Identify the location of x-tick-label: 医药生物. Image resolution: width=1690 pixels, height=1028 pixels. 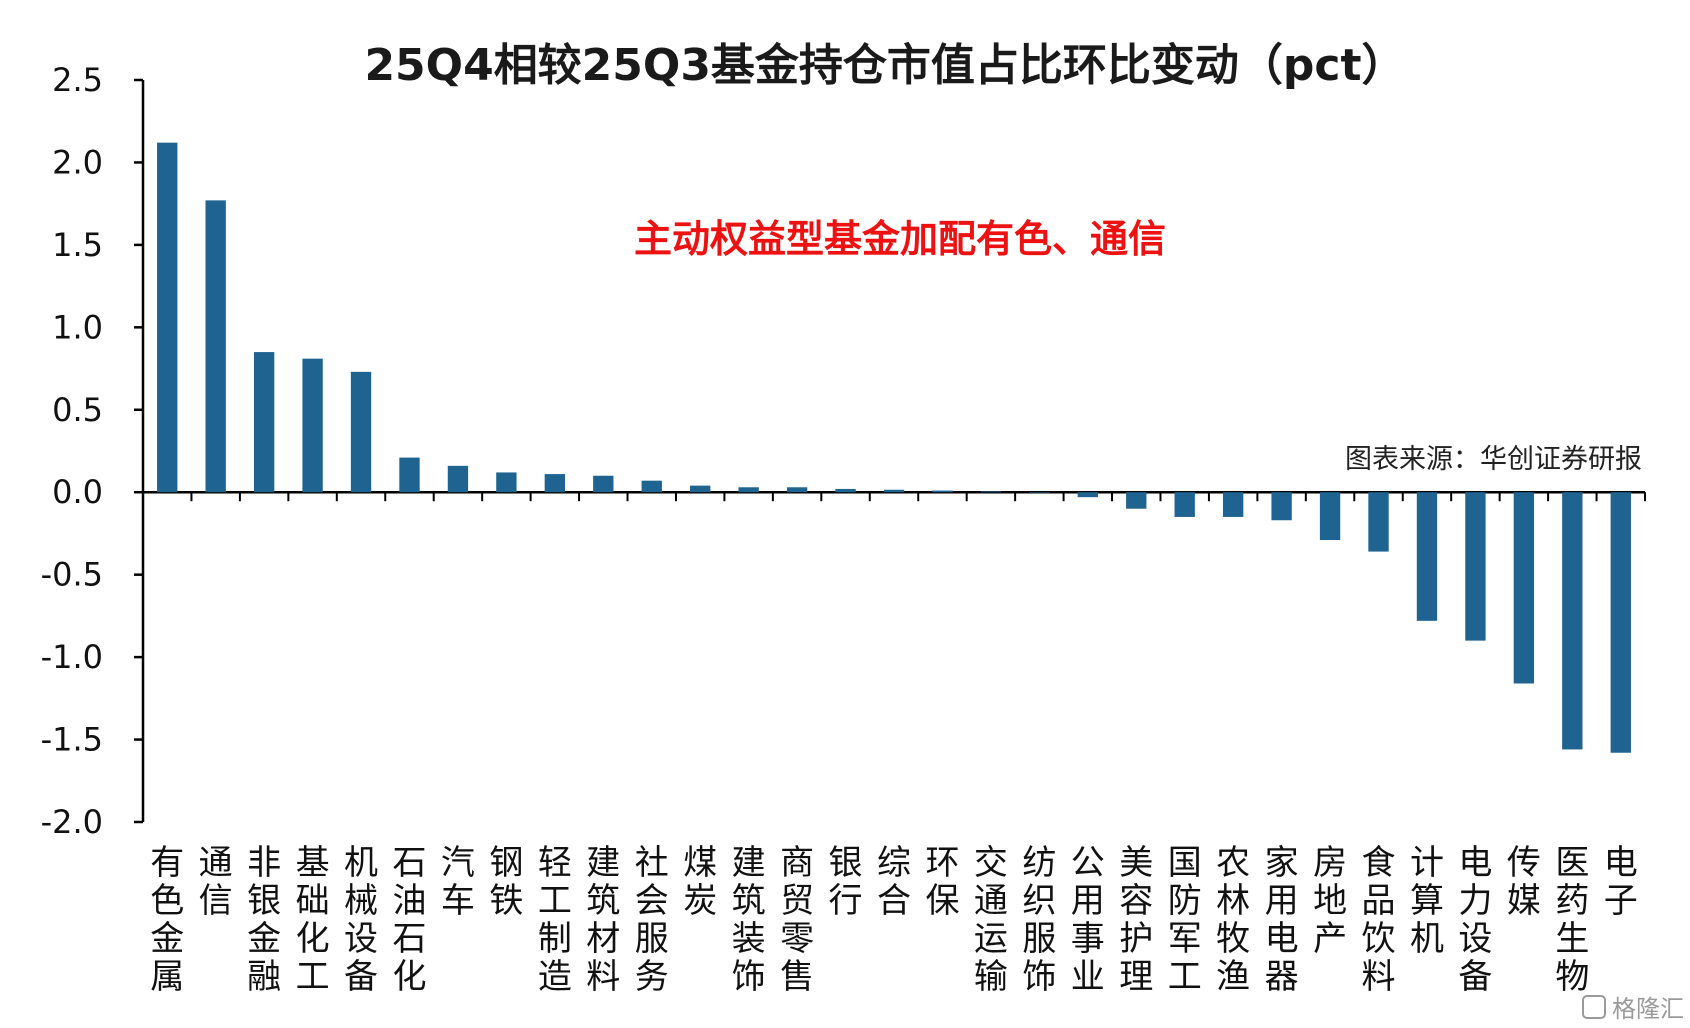
(1572, 920).